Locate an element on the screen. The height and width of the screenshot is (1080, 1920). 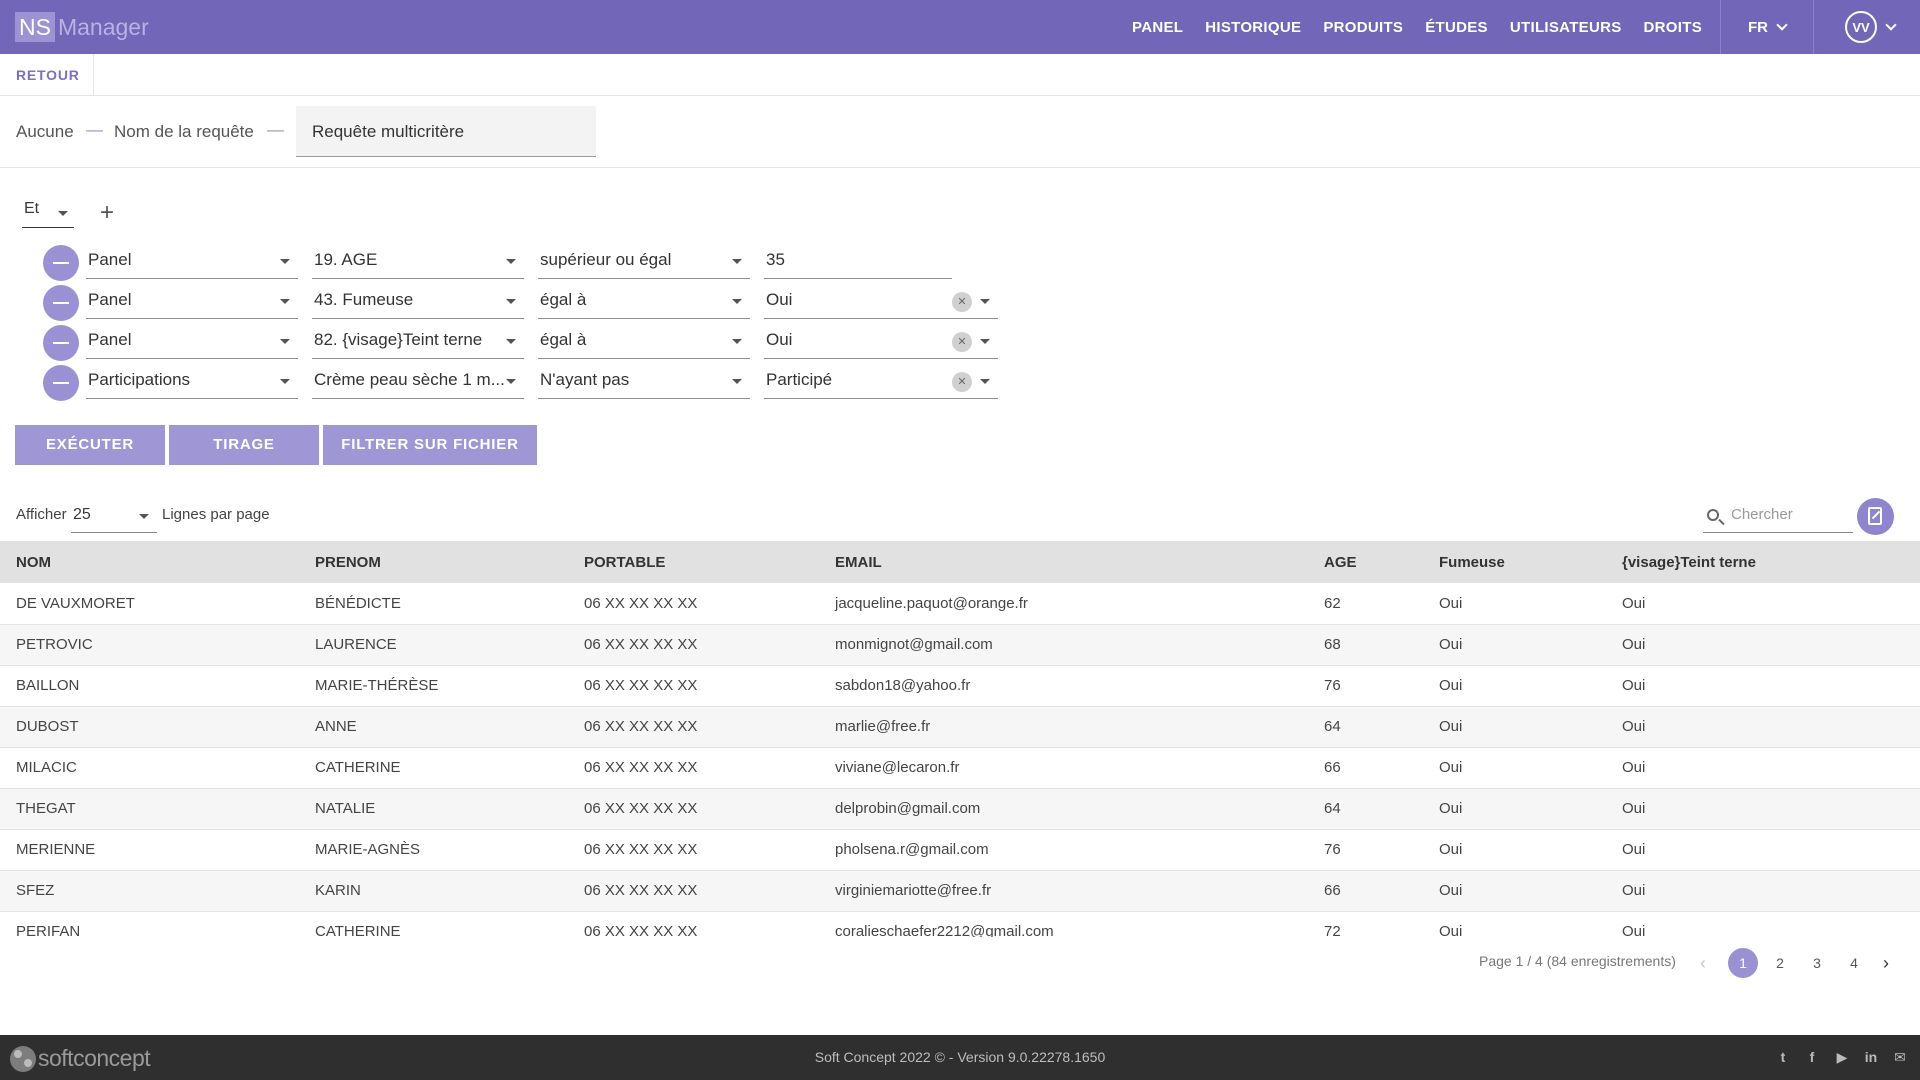
facebook-icon: f is located at coordinates (1812, 1057).